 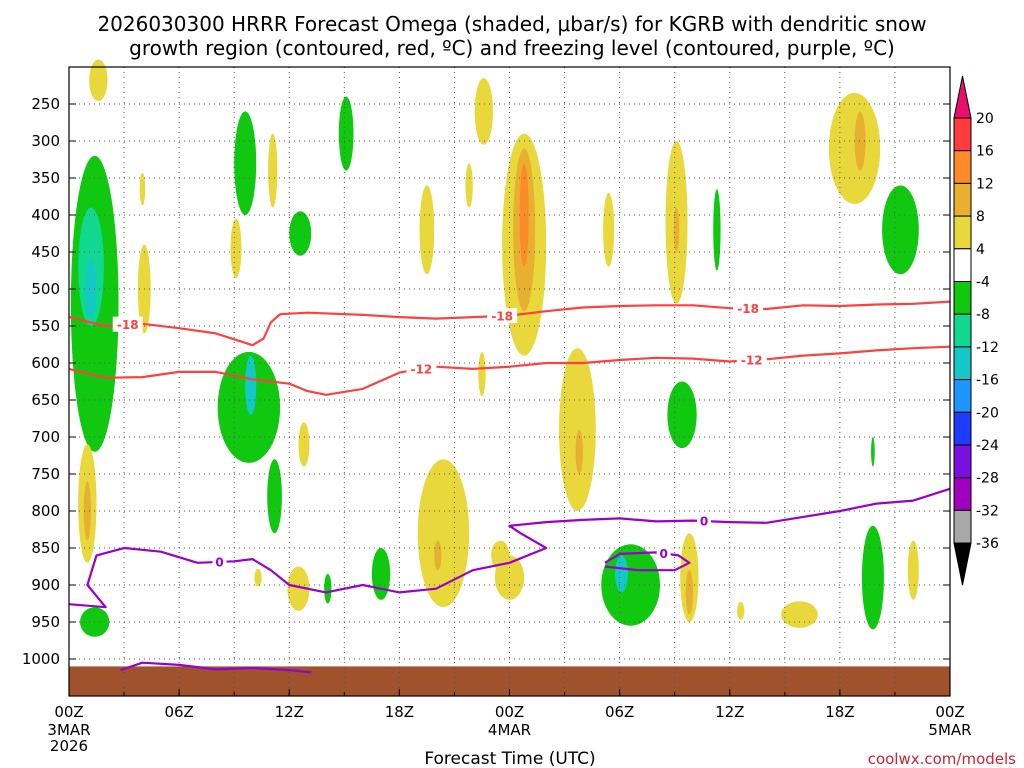 I want to click on contour-label--18-1: -18, so click(x=502, y=316).